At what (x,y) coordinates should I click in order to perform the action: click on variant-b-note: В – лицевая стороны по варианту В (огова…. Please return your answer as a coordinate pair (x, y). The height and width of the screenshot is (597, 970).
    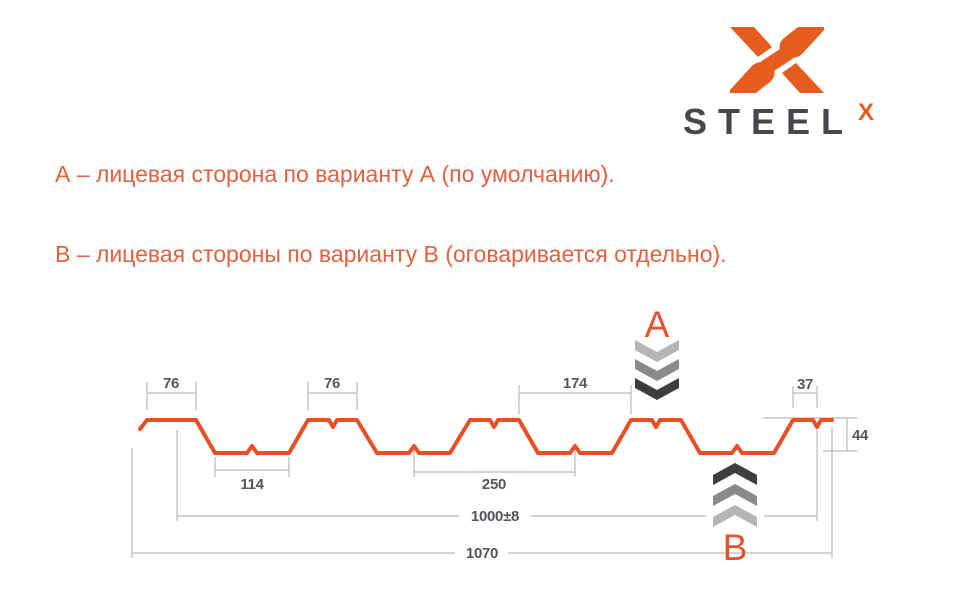
    Looking at the image, I should click on (391, 254).